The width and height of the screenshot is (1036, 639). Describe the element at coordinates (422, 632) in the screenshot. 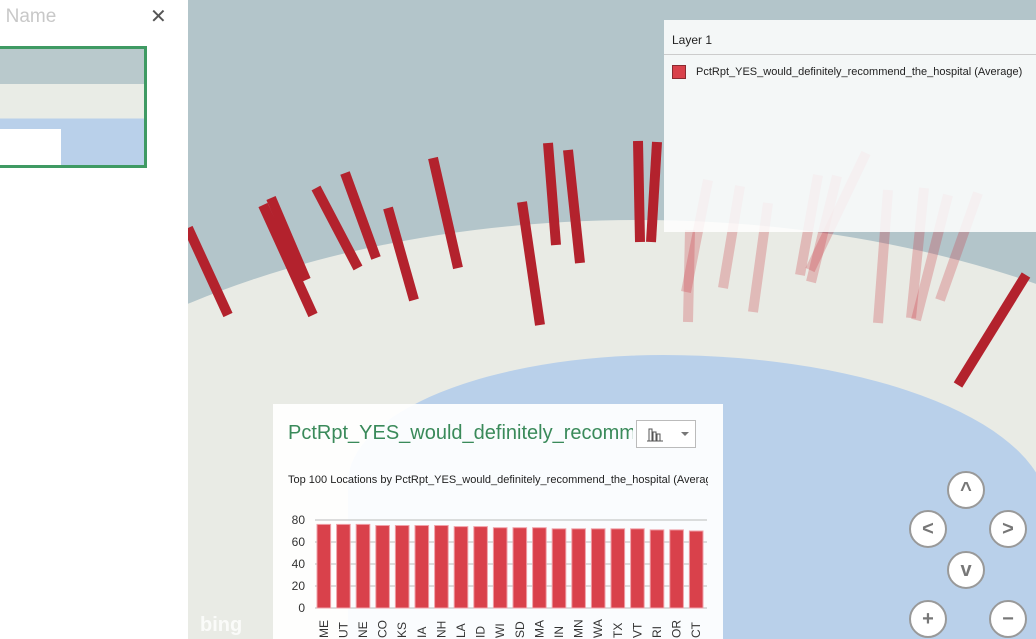

I see `x-tick-label: IA` at that location.